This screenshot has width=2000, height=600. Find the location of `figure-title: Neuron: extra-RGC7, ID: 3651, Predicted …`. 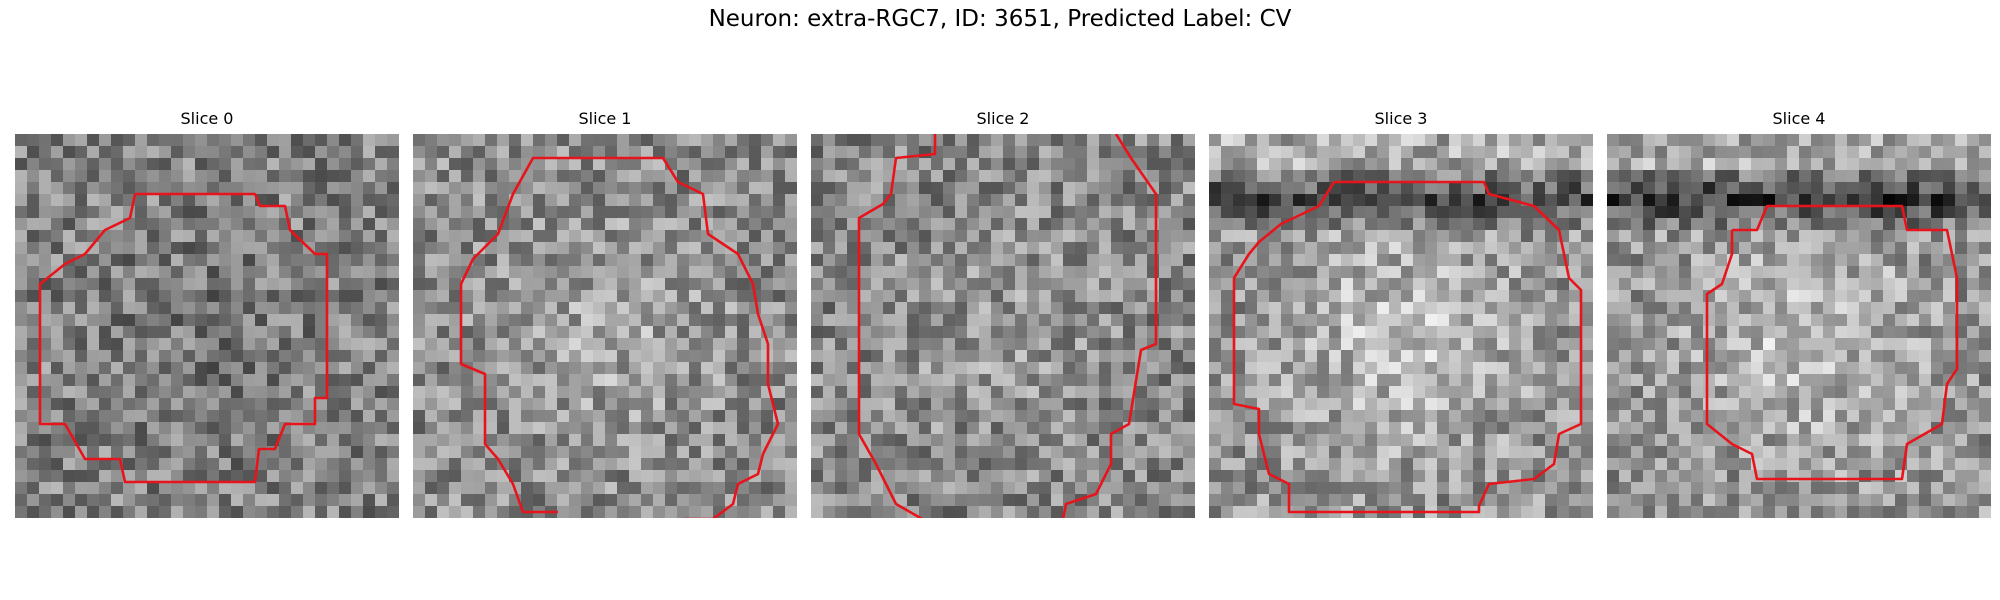

figure-title: Neuron: extra-RGC7, ID: 3651, Predicted … is located at coordinates (1000, 19).